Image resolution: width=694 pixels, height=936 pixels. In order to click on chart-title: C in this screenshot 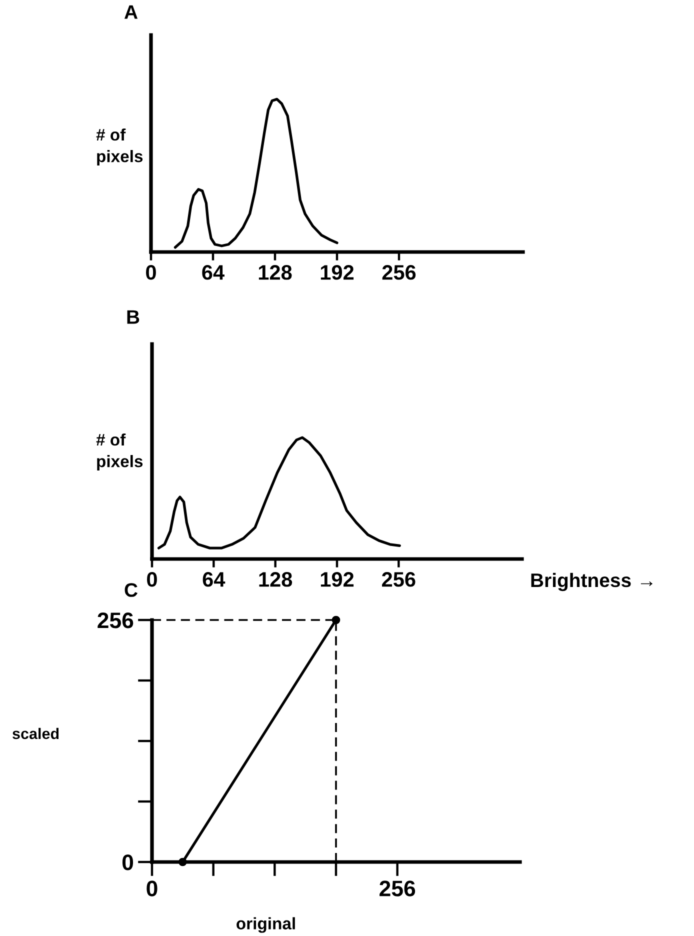, I will do `click(131, 590)`.